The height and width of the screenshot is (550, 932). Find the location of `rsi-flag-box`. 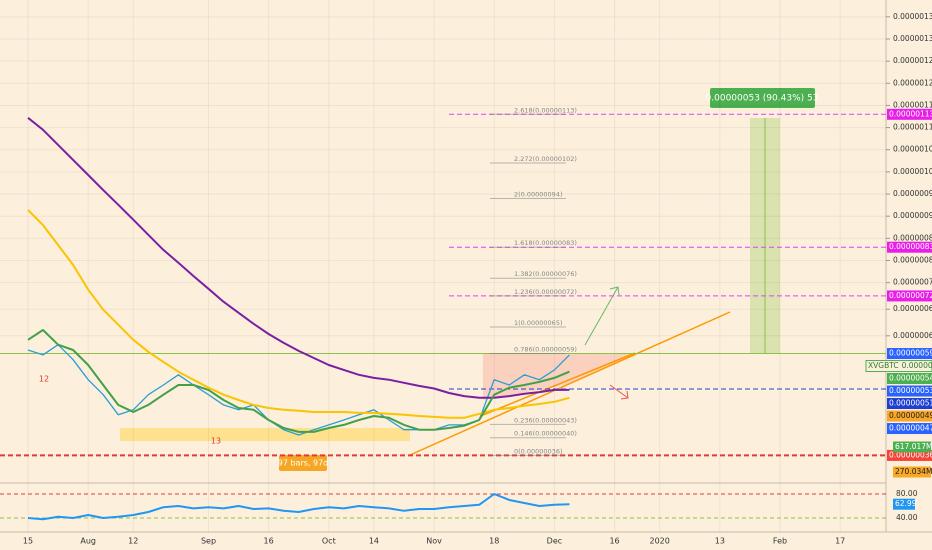

rsi-flag-box is located at coordinates (904, 504).